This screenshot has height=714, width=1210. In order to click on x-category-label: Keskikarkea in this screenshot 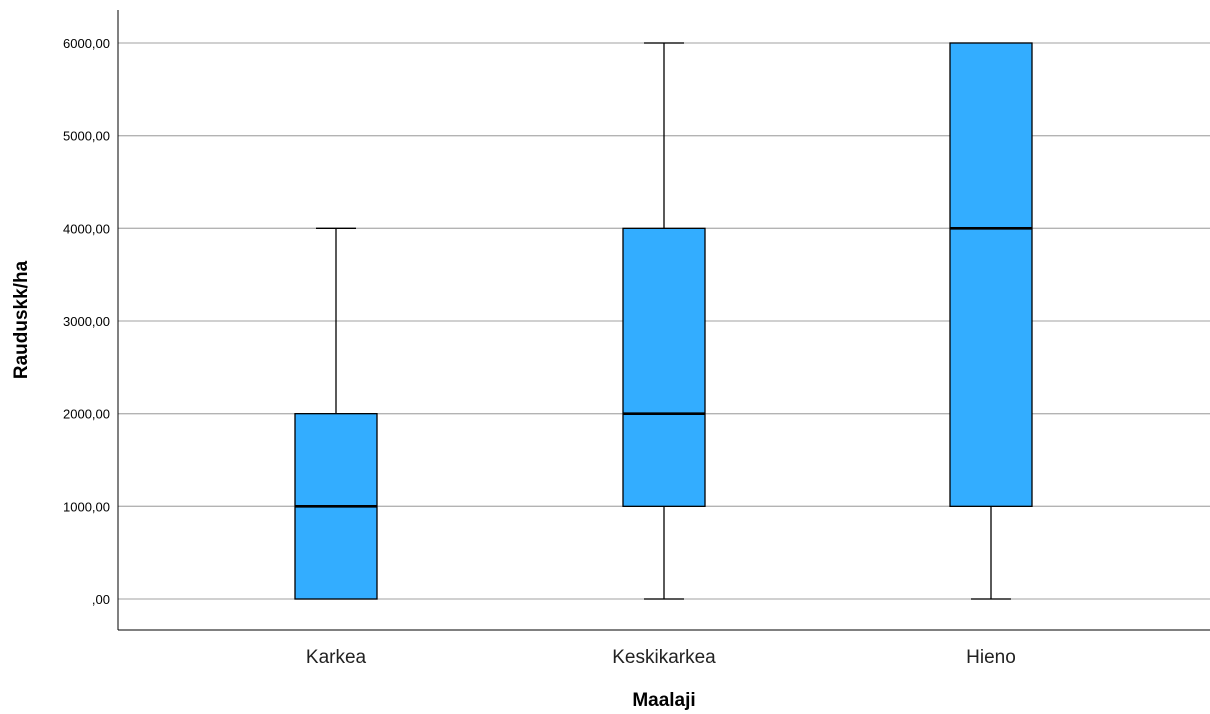, I will do `click(664, 657)`.